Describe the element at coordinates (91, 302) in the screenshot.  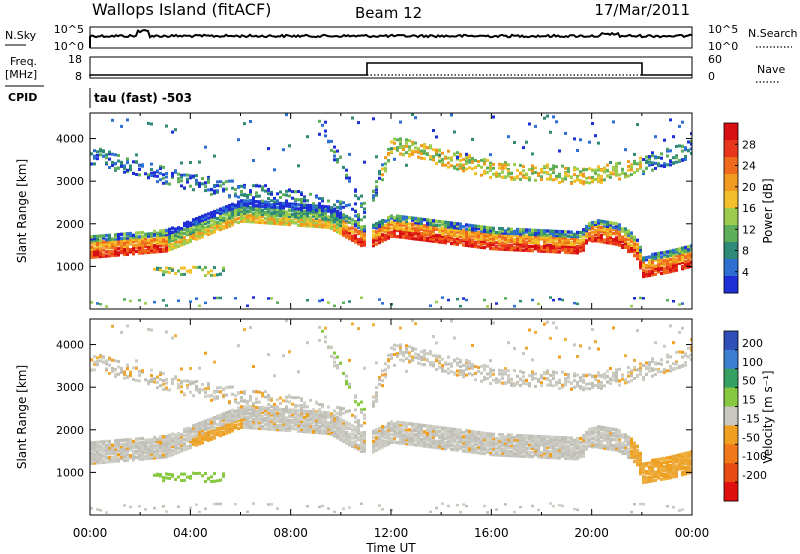
I see `power-ground-cell` at that location.